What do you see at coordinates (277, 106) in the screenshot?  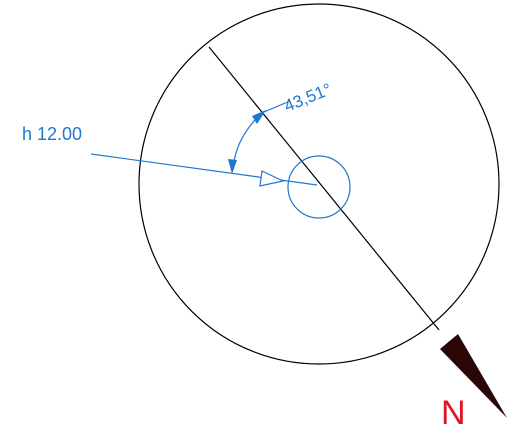 I see `angle-label-leader` at bounding box center [277, 106].